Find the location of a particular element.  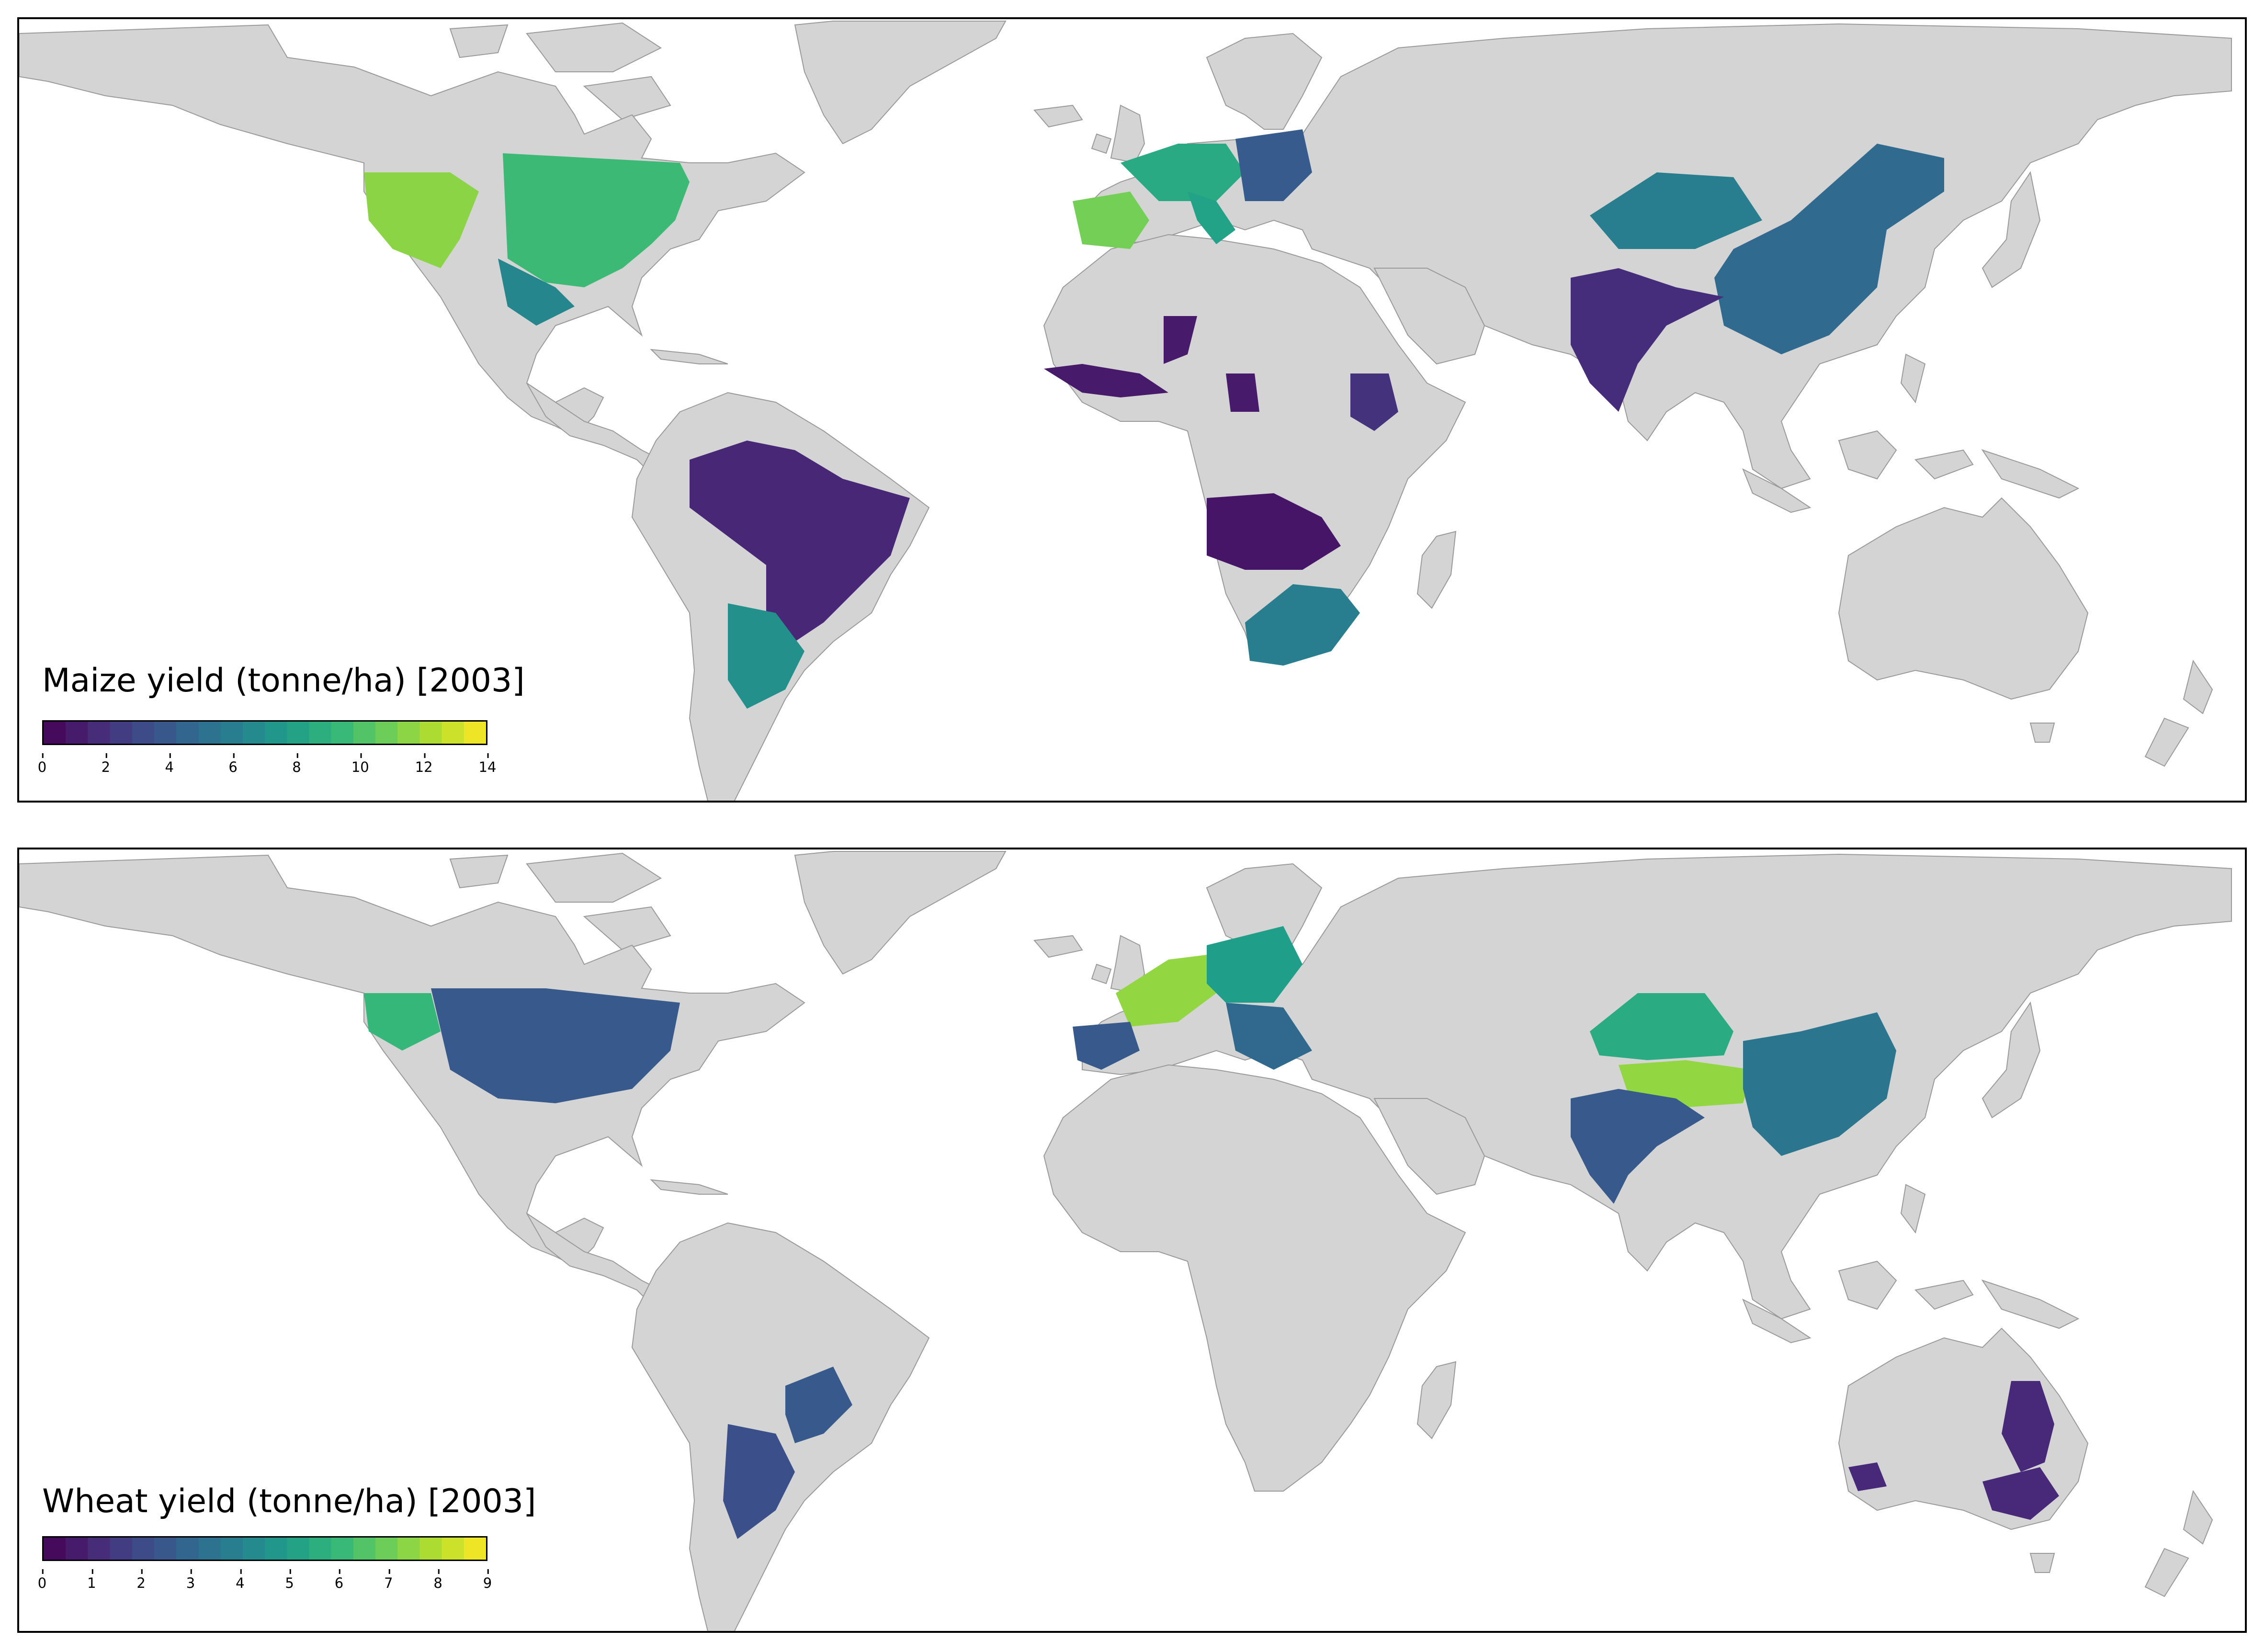

region-nigeria is located at coordinates (1242, 393).